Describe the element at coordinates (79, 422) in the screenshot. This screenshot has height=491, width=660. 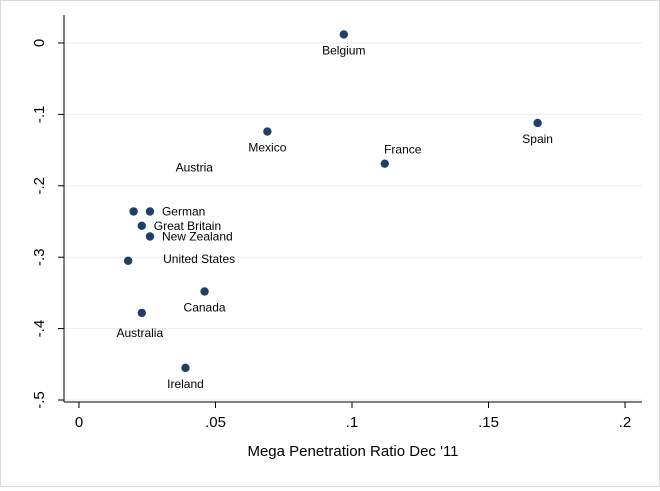
I see `x-tick-label: 0` at that location.